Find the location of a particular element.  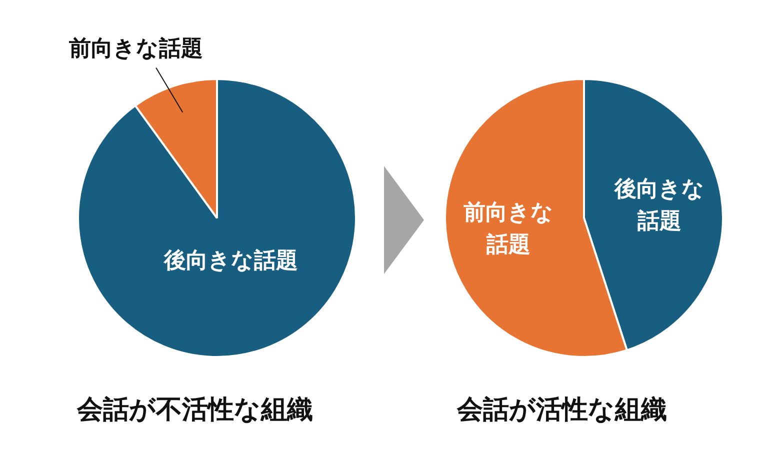

text: 会話が不活性な組織 is located at coordinates (195, 410).